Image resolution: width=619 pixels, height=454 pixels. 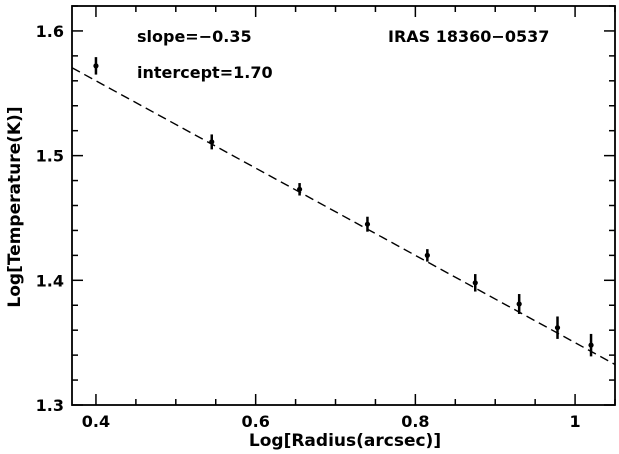 I want to click on y-axis-label: Log[Temperature(K)], so click(x=15, y=206).